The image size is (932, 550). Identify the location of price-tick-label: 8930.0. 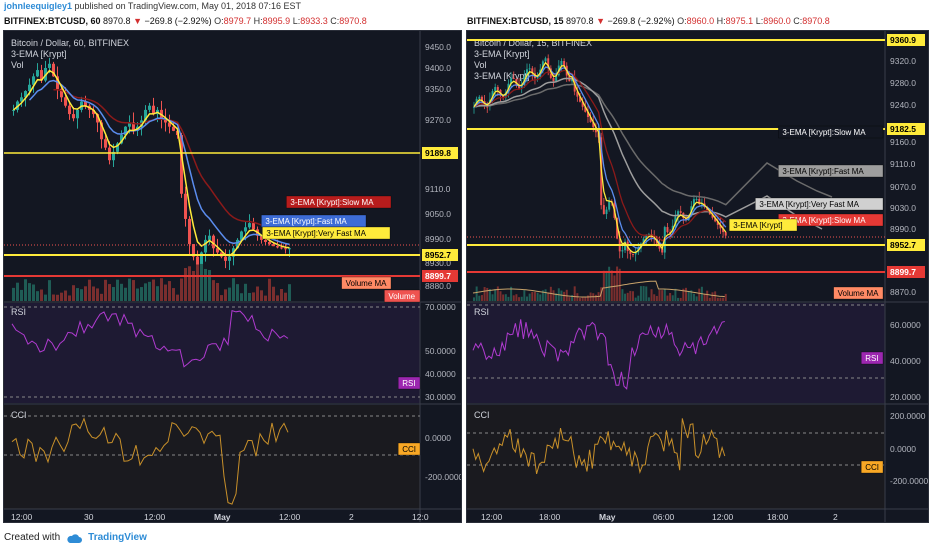
(438, 263).